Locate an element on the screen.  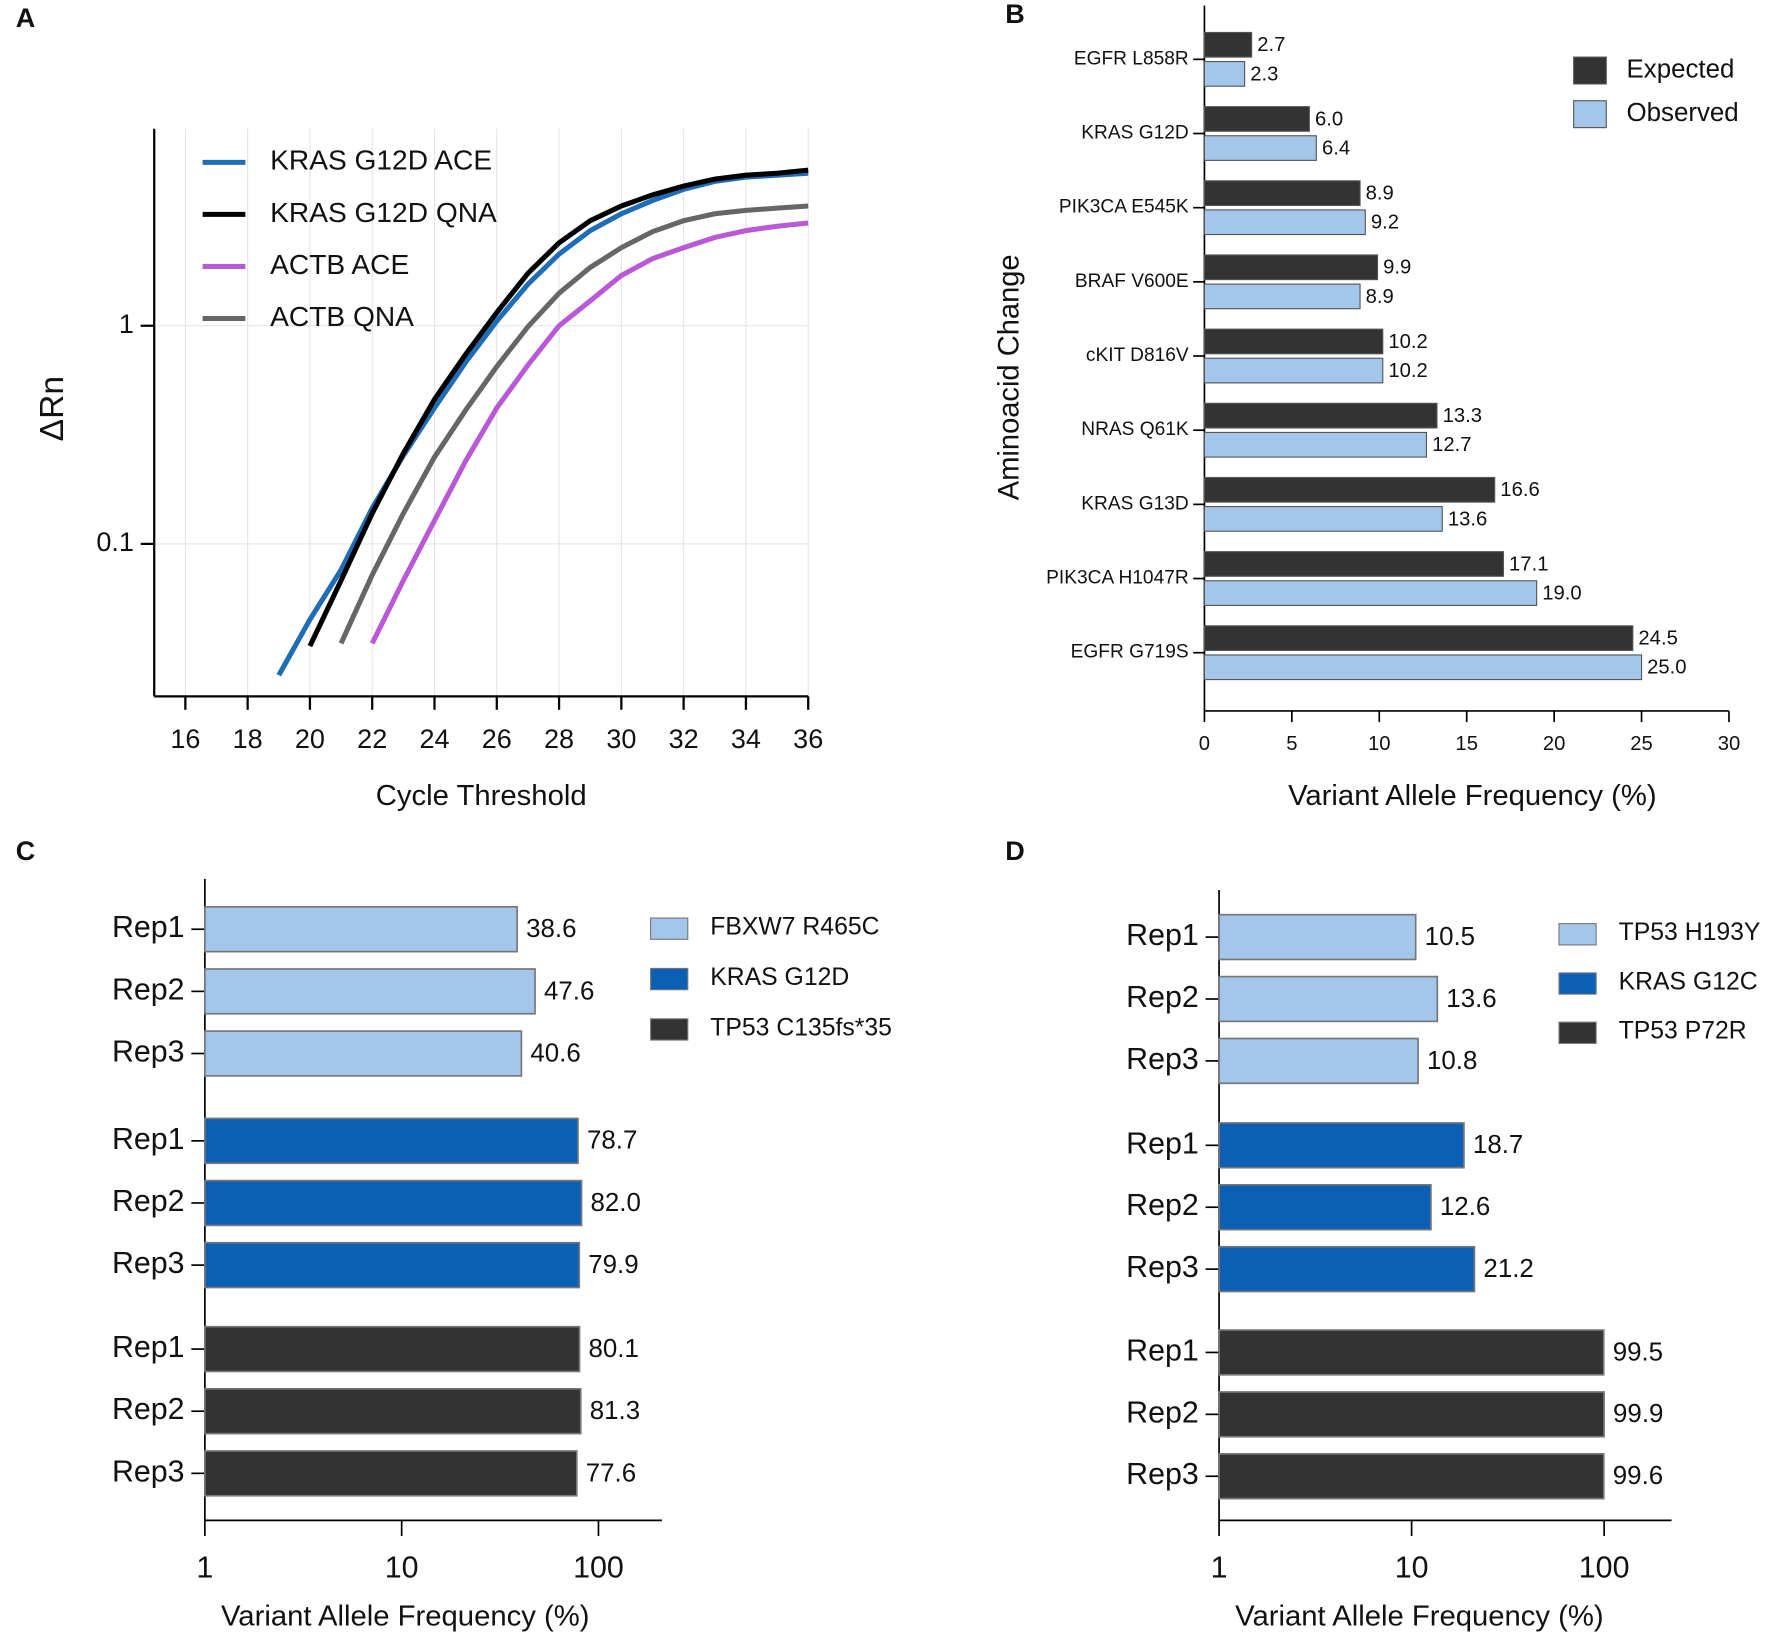
y-tick-label: 1 is located at coordinates (126, 324).